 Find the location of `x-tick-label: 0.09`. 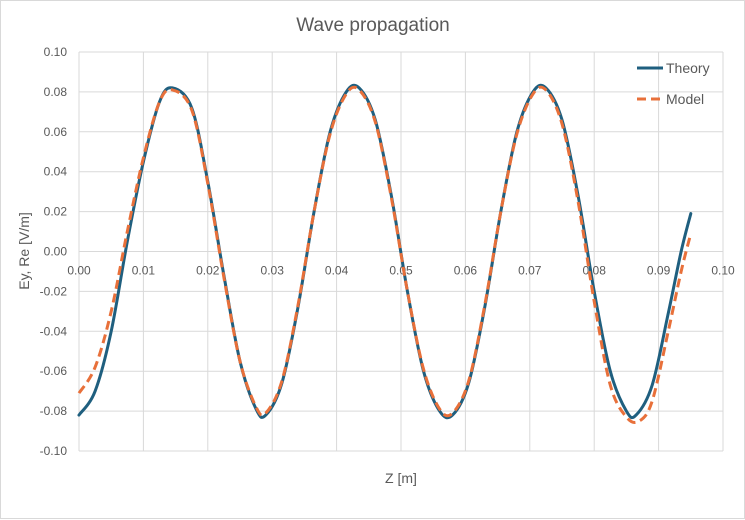

x-tick-label: 0.09 is located at coordinates (659, 271).